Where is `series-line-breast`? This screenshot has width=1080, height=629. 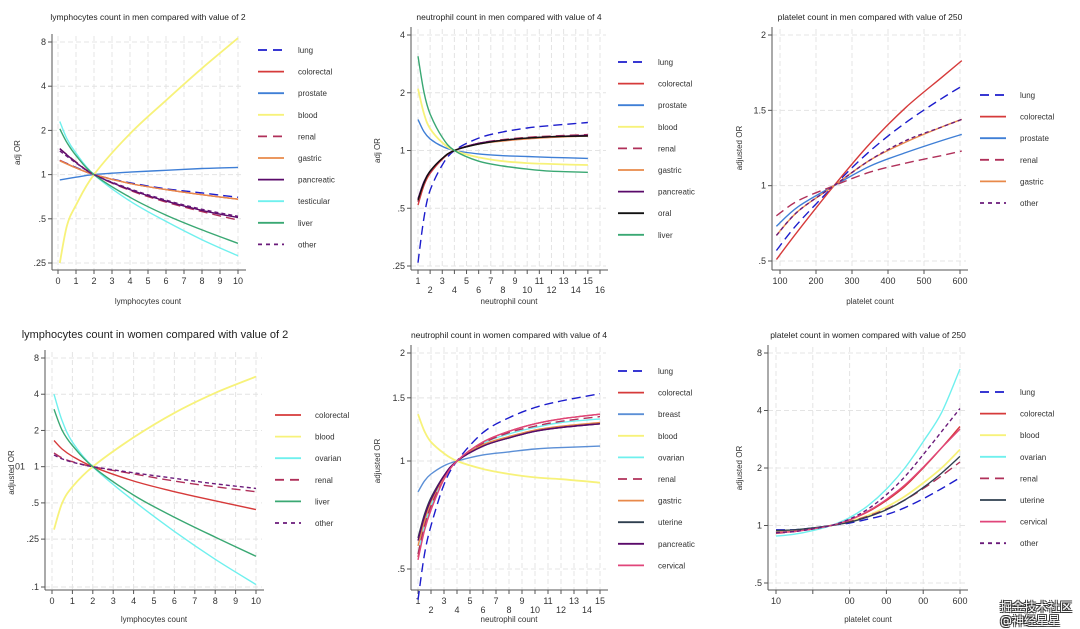 series-line-breast is located at coordinates (509, 469).